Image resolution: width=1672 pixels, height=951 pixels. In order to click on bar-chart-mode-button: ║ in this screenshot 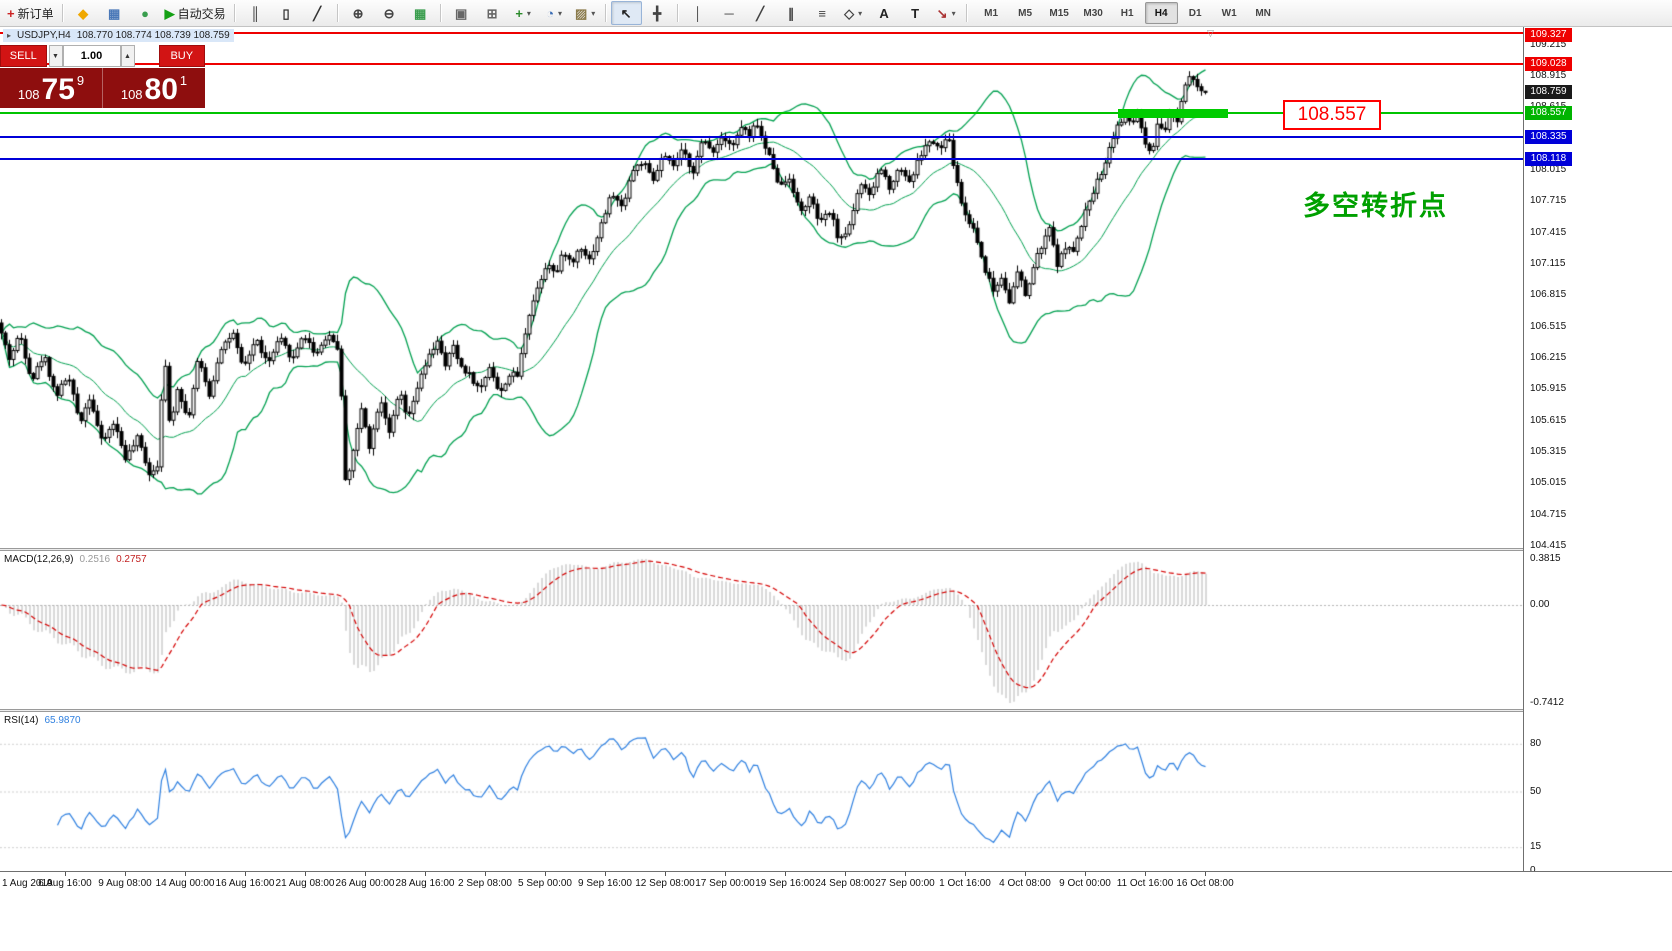, I will do `click(255, 13)`.